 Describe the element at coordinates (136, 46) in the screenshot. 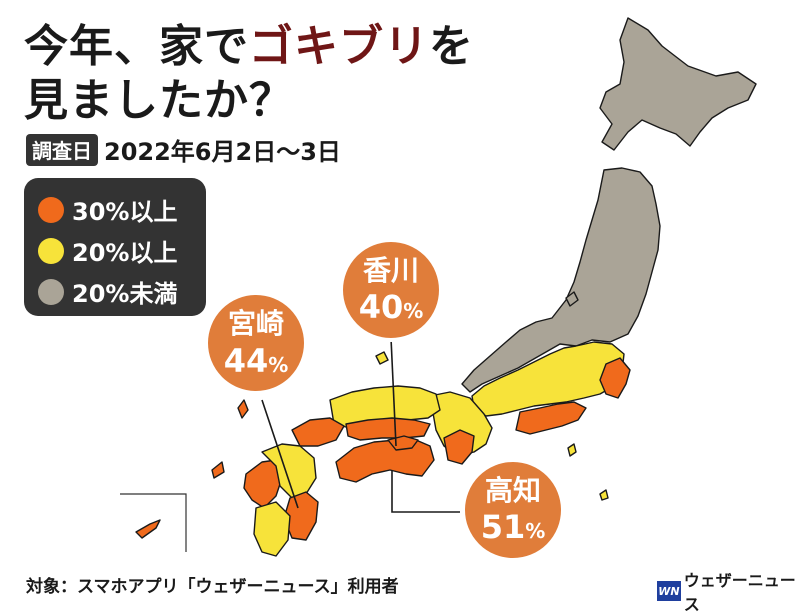

I see `title-part1: 今年、家で` at that location.